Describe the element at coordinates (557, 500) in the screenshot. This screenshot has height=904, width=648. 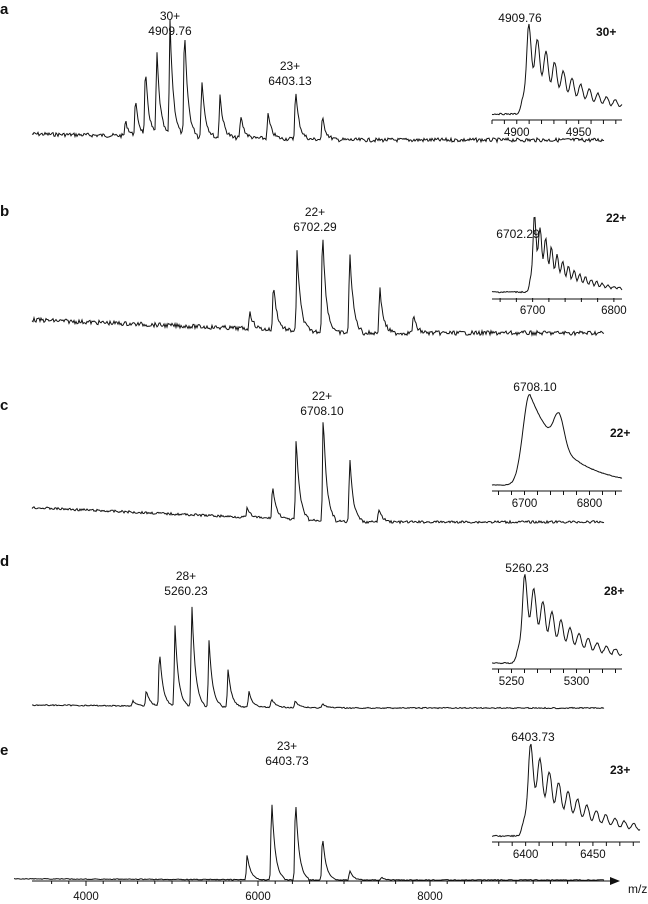
I see `inset-ticks-c: 6700 6800` at that location.